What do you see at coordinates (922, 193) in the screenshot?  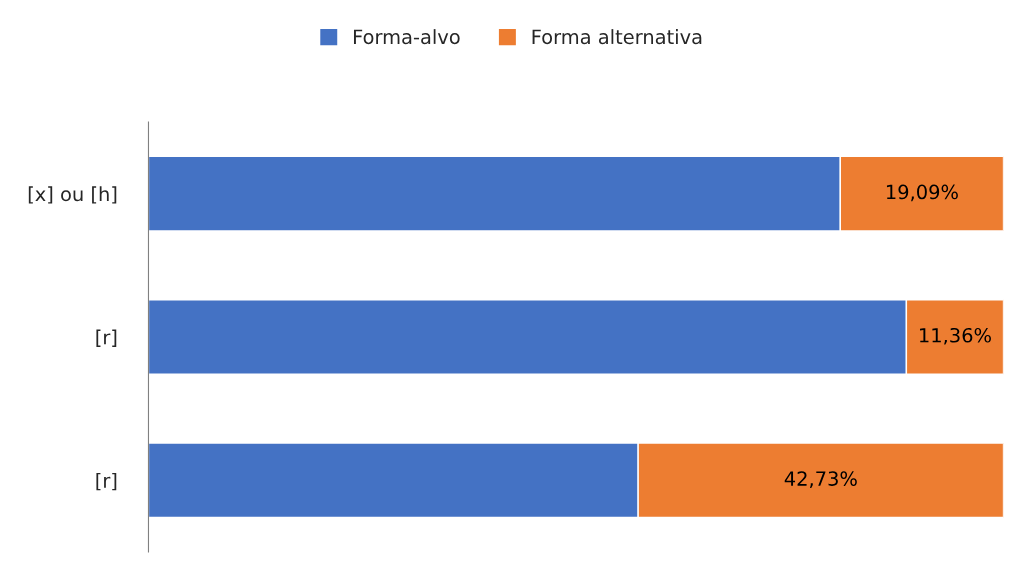 I see `data-label: 19,09%` at bounding box center [922, 193].